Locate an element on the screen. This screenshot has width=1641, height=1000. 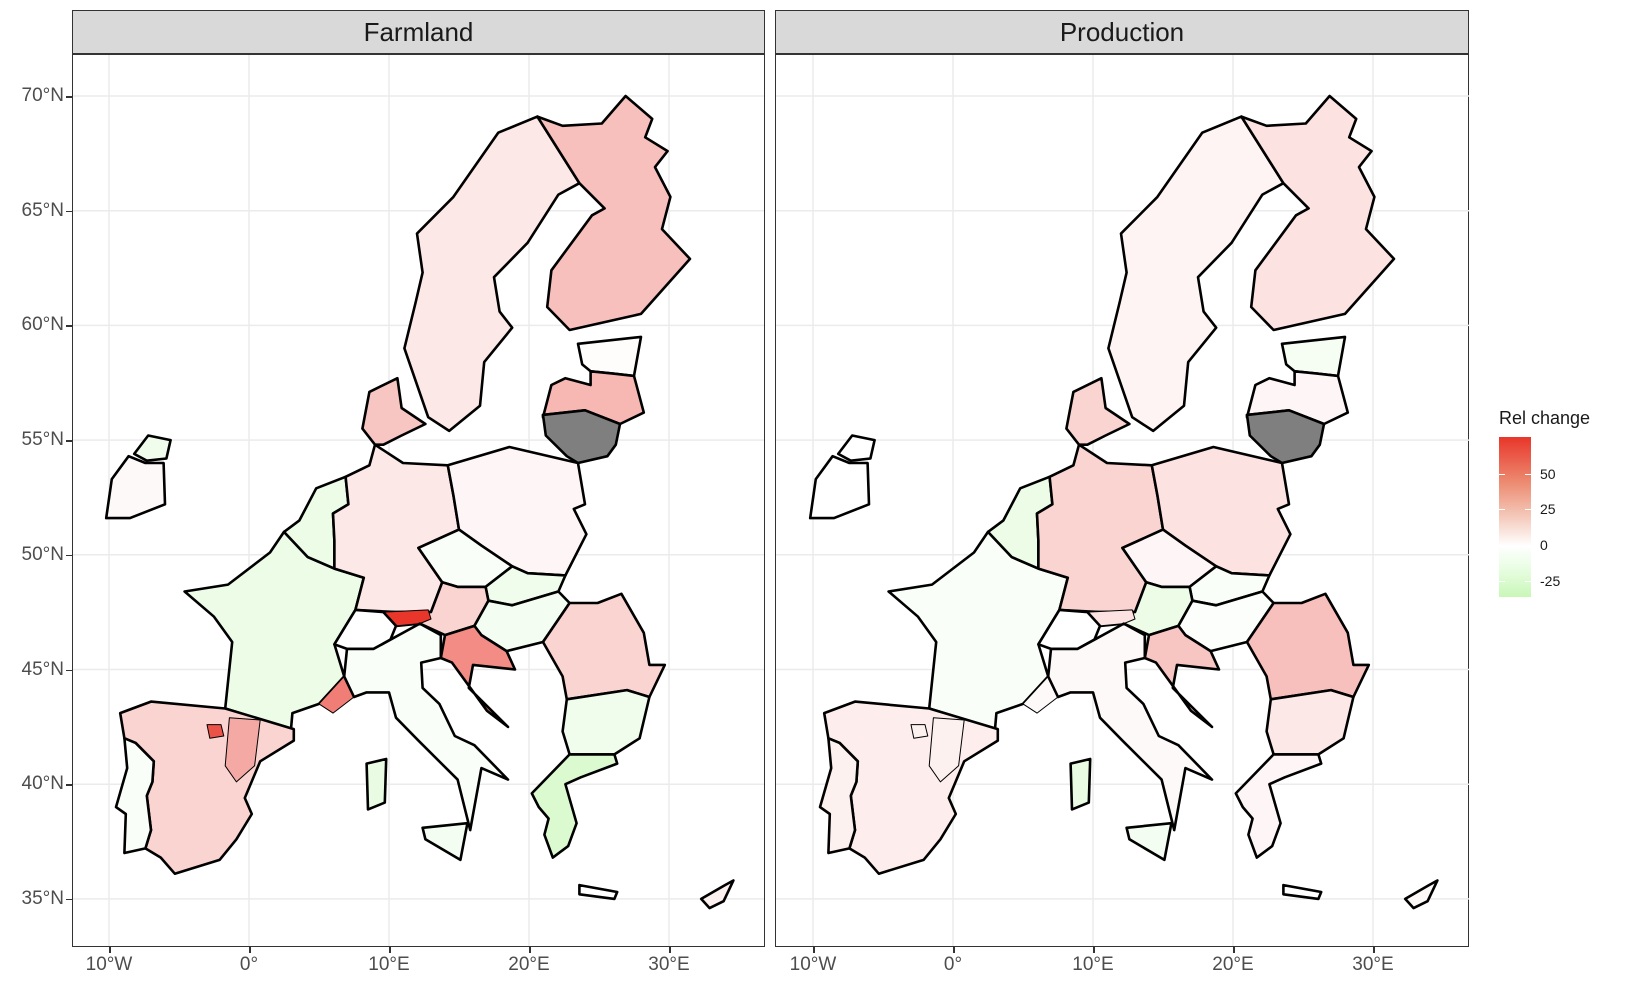
facet-strip-production: Production is located at coordinates (1122, 32).